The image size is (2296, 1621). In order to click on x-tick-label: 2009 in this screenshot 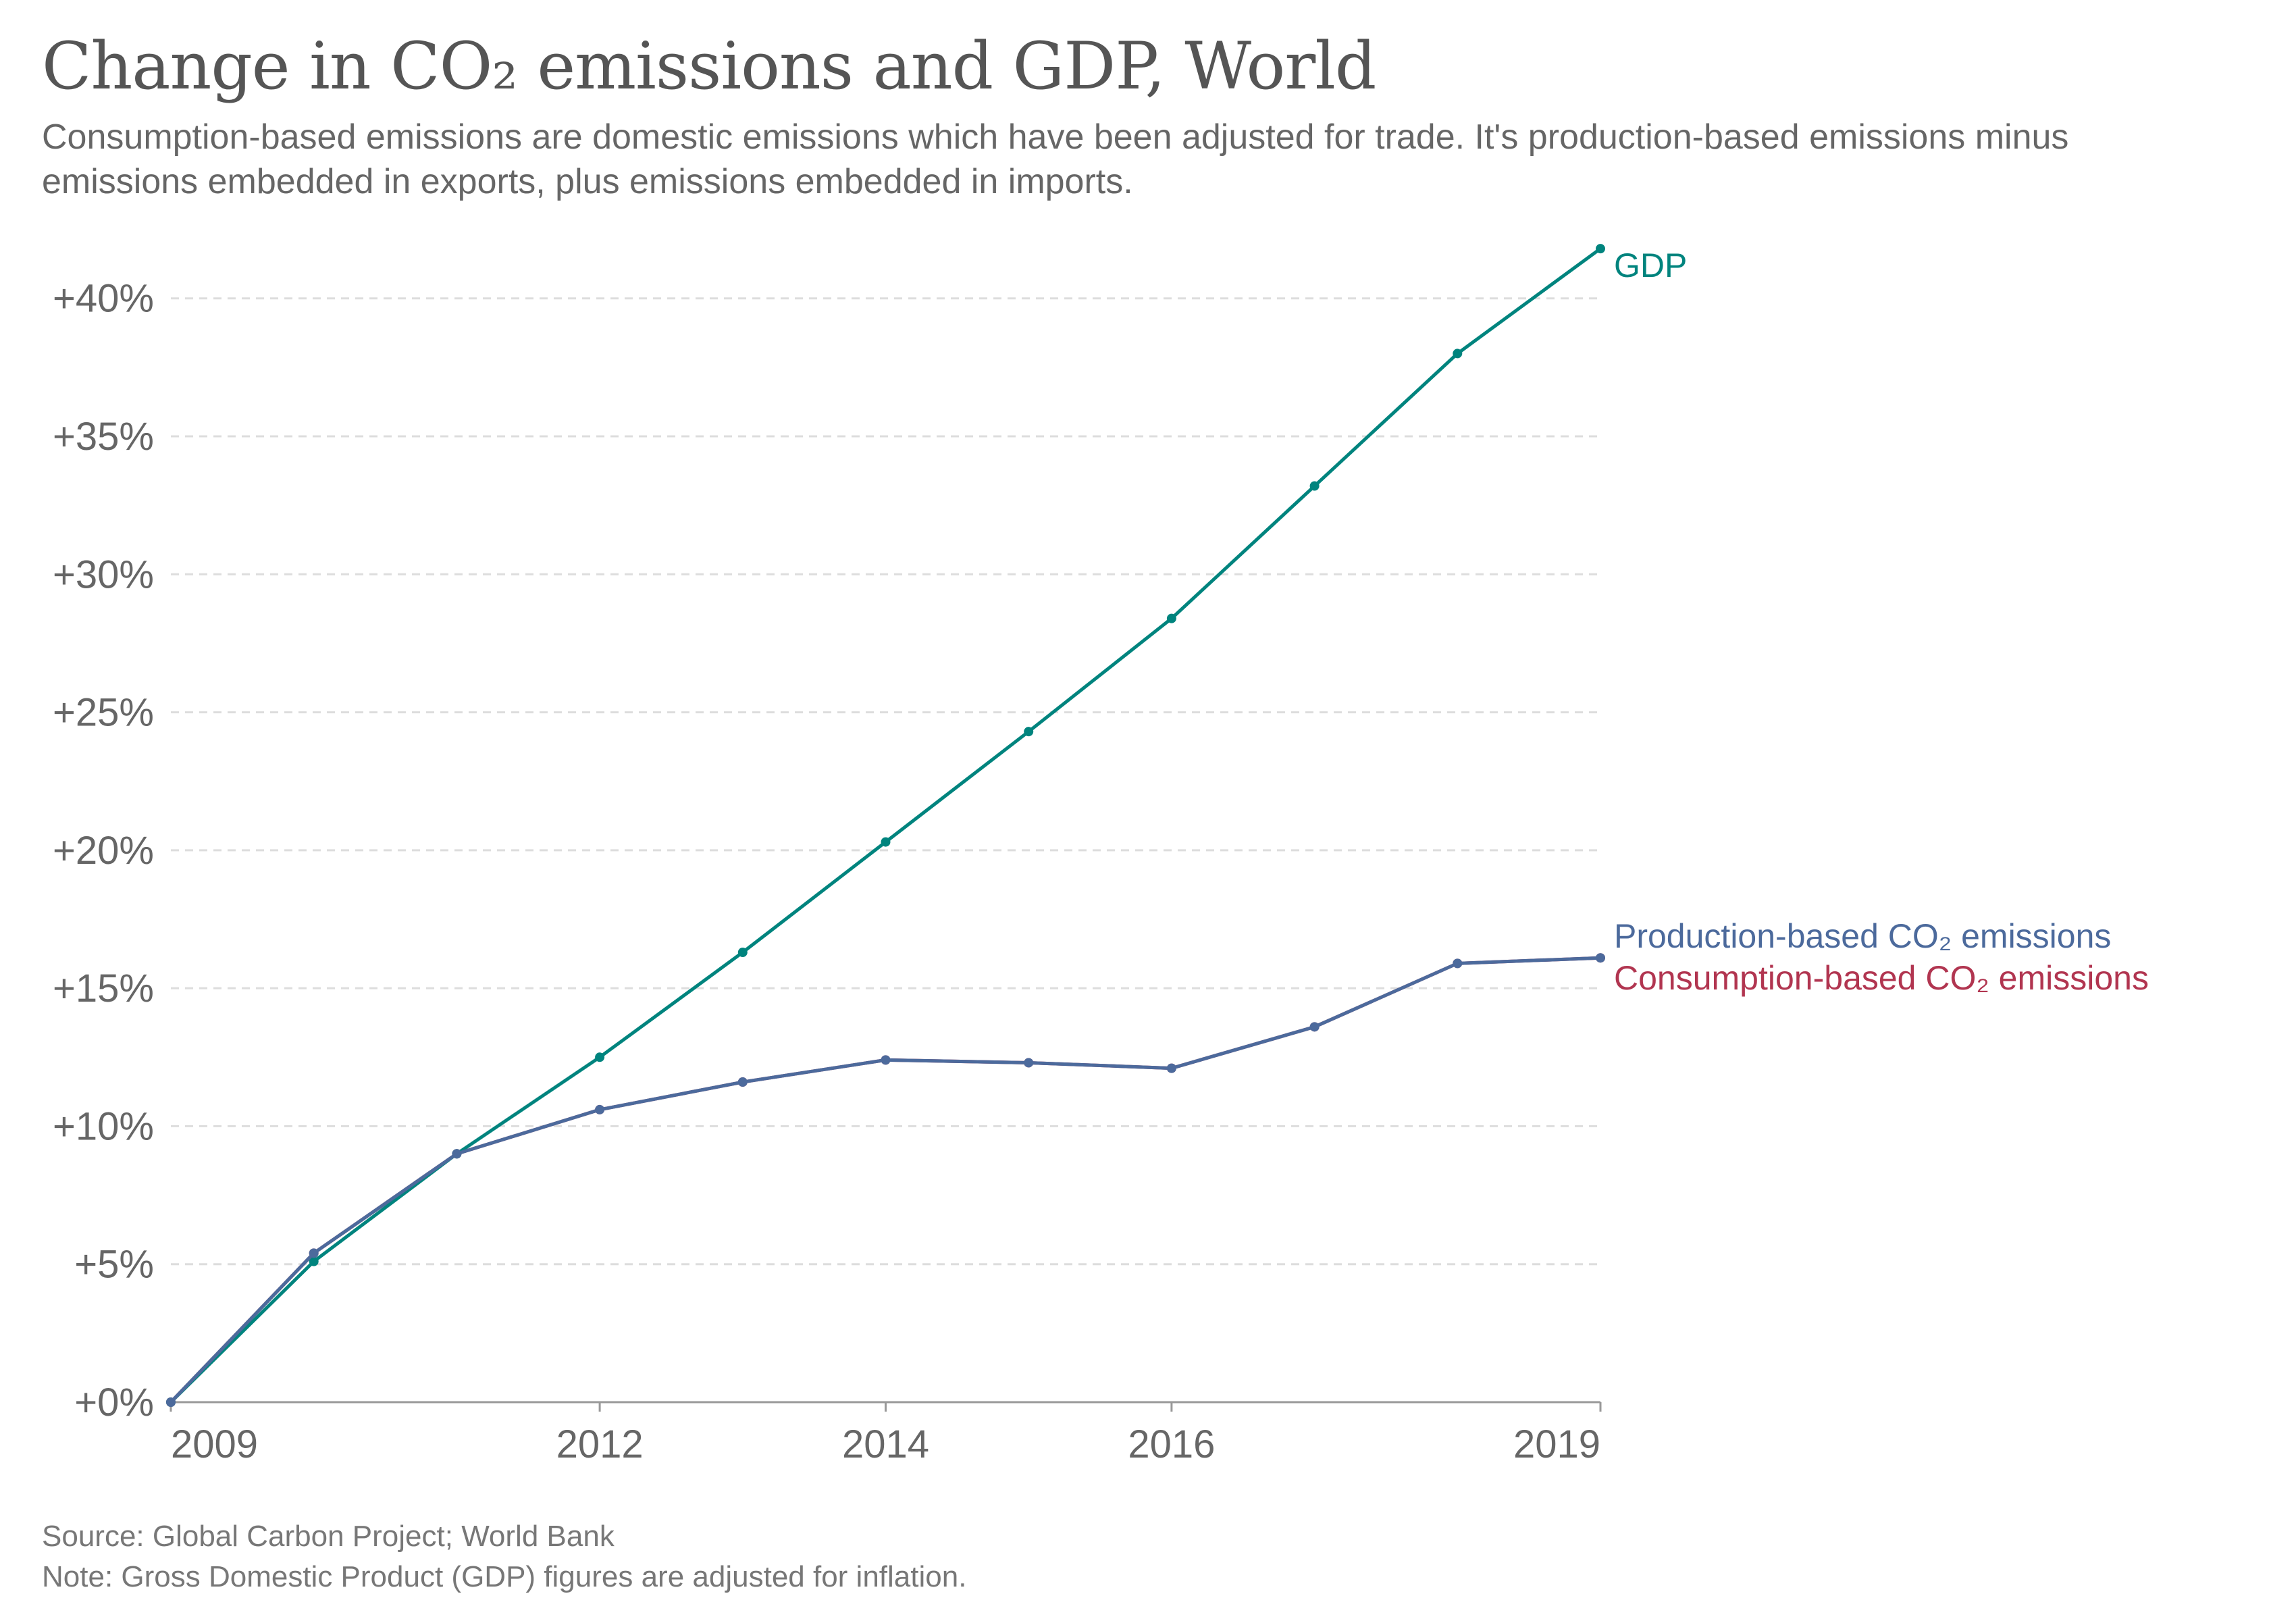, I will do `click(214, 1444)`.